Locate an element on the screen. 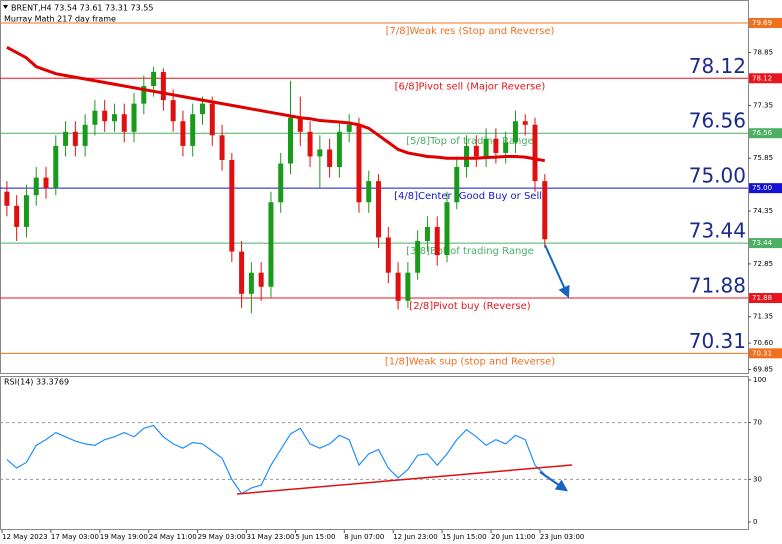 The height and width of the screenshot is (544, 782). x-tick-label: 29 May 03:00 is located at coordinates (222, 537).